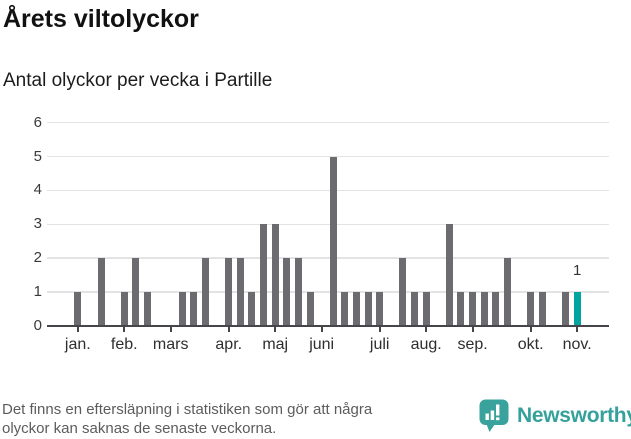 Image resolution: width=631 pixels, height=439 pixels. What do you see at coordinates (37, 190) in the screenshot?
I see `y-axis-tick-label: 4` at bounding box center [37, 190].